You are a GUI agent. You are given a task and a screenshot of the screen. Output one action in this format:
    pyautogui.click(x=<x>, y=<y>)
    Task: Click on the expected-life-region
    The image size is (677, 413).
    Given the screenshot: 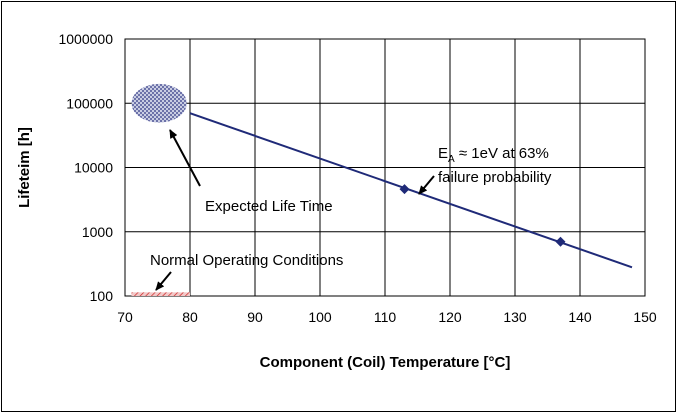 What is the action you would take?
    pyautogui.click(x=159, y=103)
    